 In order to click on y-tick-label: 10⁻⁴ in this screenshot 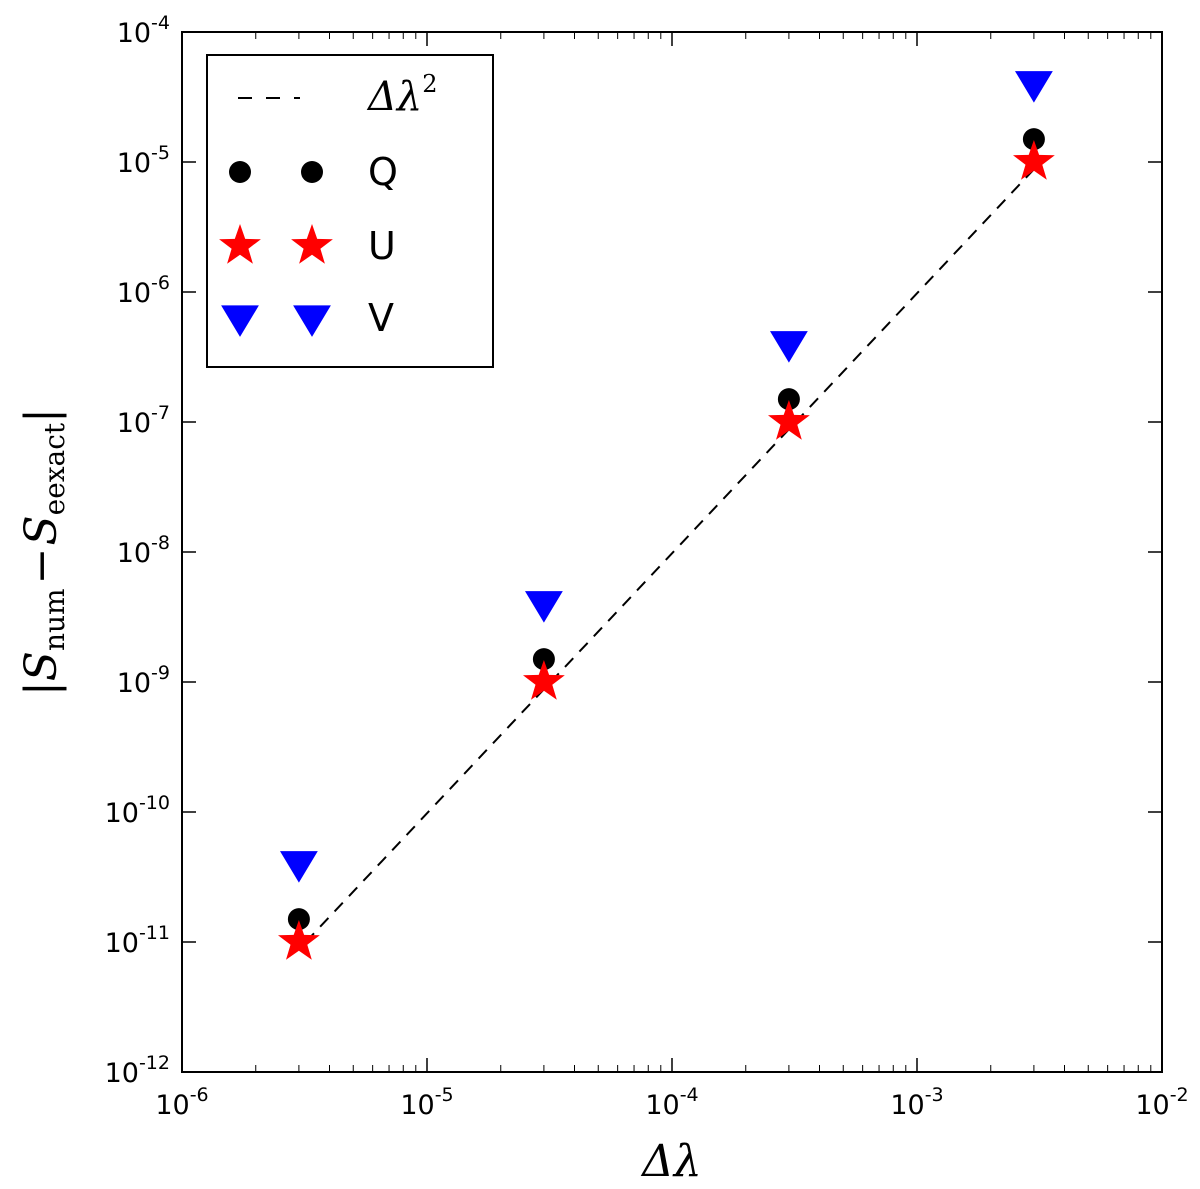, I will do `click(143, 30)`.